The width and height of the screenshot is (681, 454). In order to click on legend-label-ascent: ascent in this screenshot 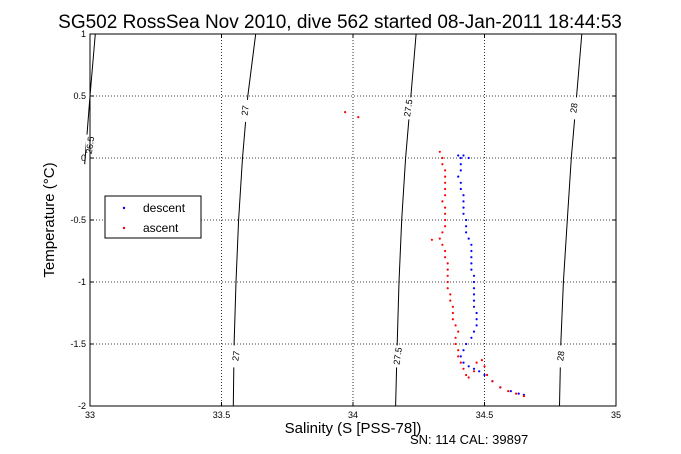, I will do `click(161, 228)`.